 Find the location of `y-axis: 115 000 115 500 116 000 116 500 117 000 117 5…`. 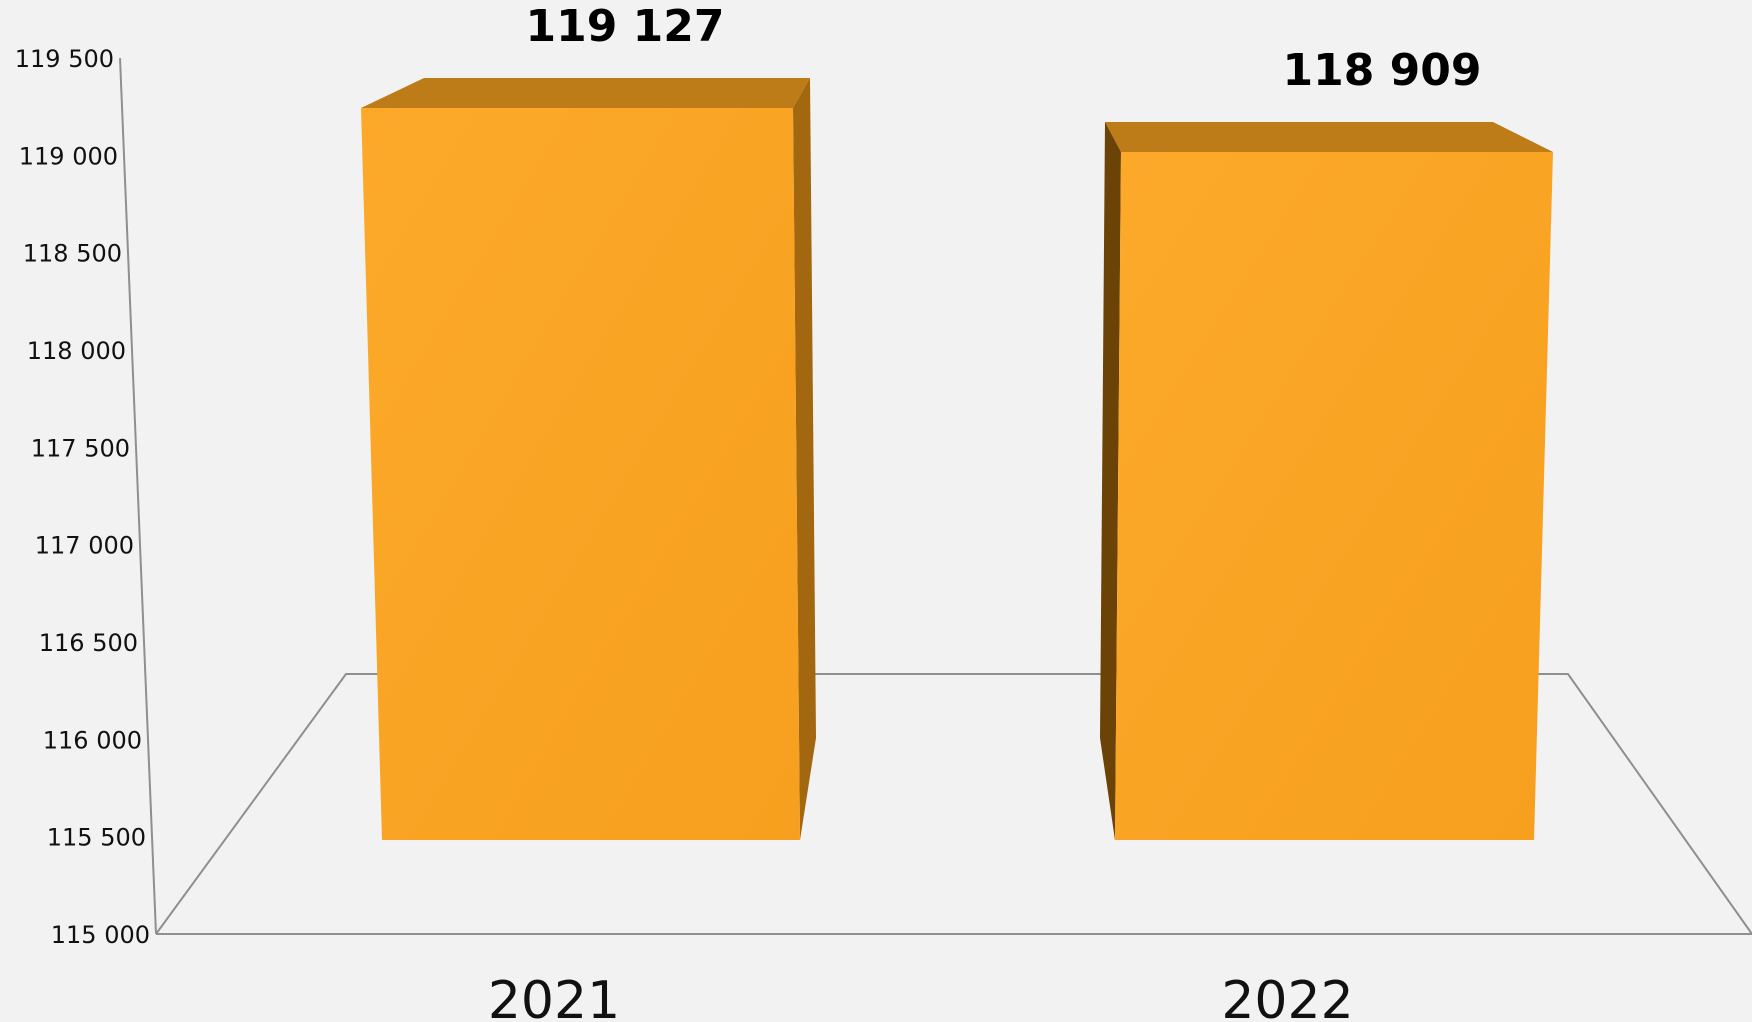

y-axis: 115 000 115 500 116 000 116 500 117 000 117 5… is located at coordinates (86, 497).